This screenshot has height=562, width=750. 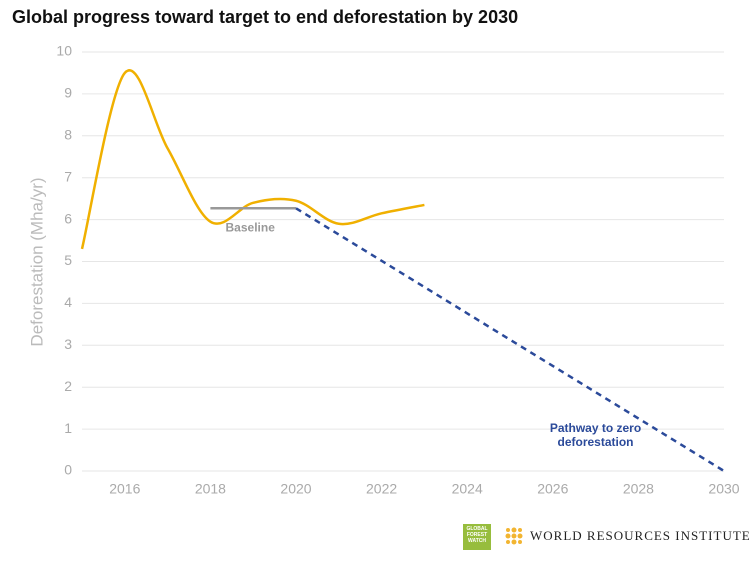 What do you see at coordinates (68, 93) in the screenshot?
I see `y-tick-label: 9` at bounding box center [68, 93].